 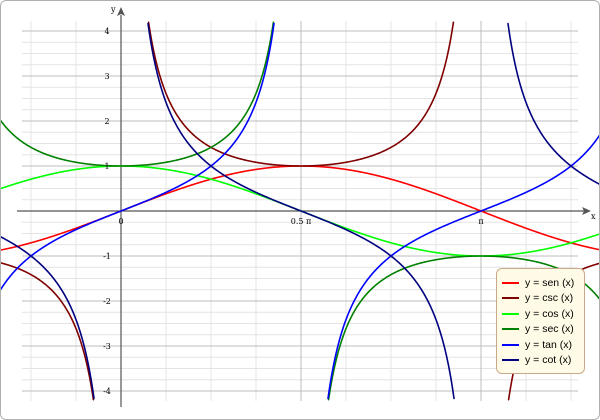 I want to click on legend-item-sin: y = sen (x), so click(x=541, y=283).